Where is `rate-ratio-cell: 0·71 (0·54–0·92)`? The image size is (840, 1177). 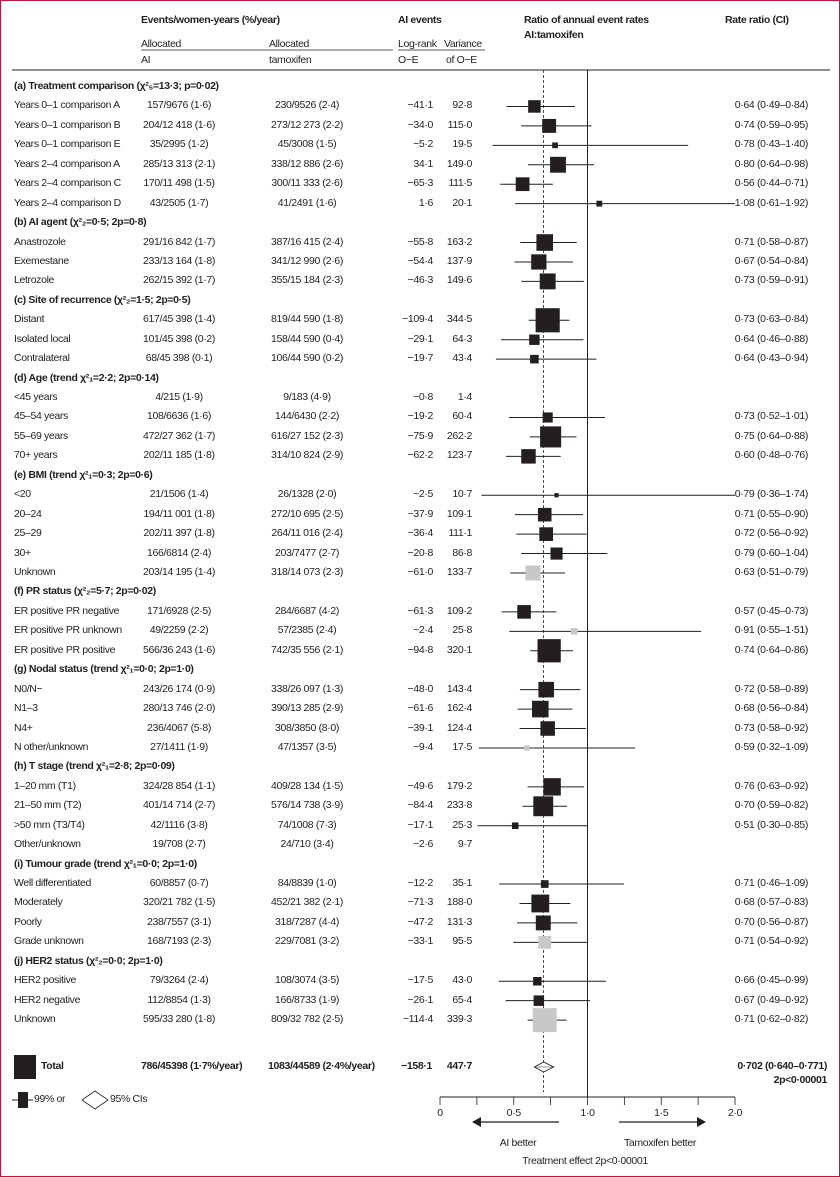 rate-ratio-cell: 0·71 (0·54–0·92) is located at coordinates (771, 941).